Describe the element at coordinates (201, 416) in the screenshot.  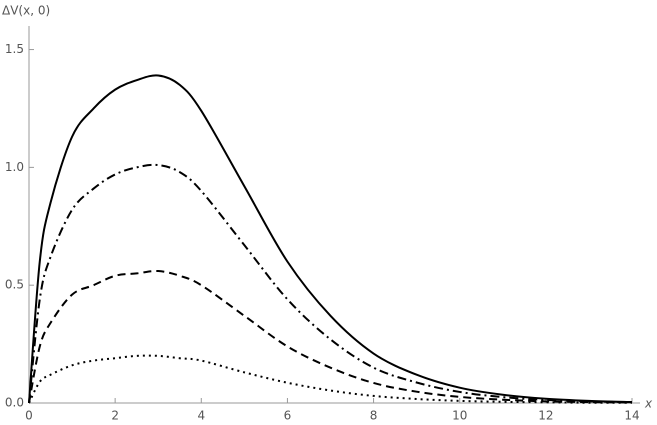
I see `x-tick-label: 4` at that location.